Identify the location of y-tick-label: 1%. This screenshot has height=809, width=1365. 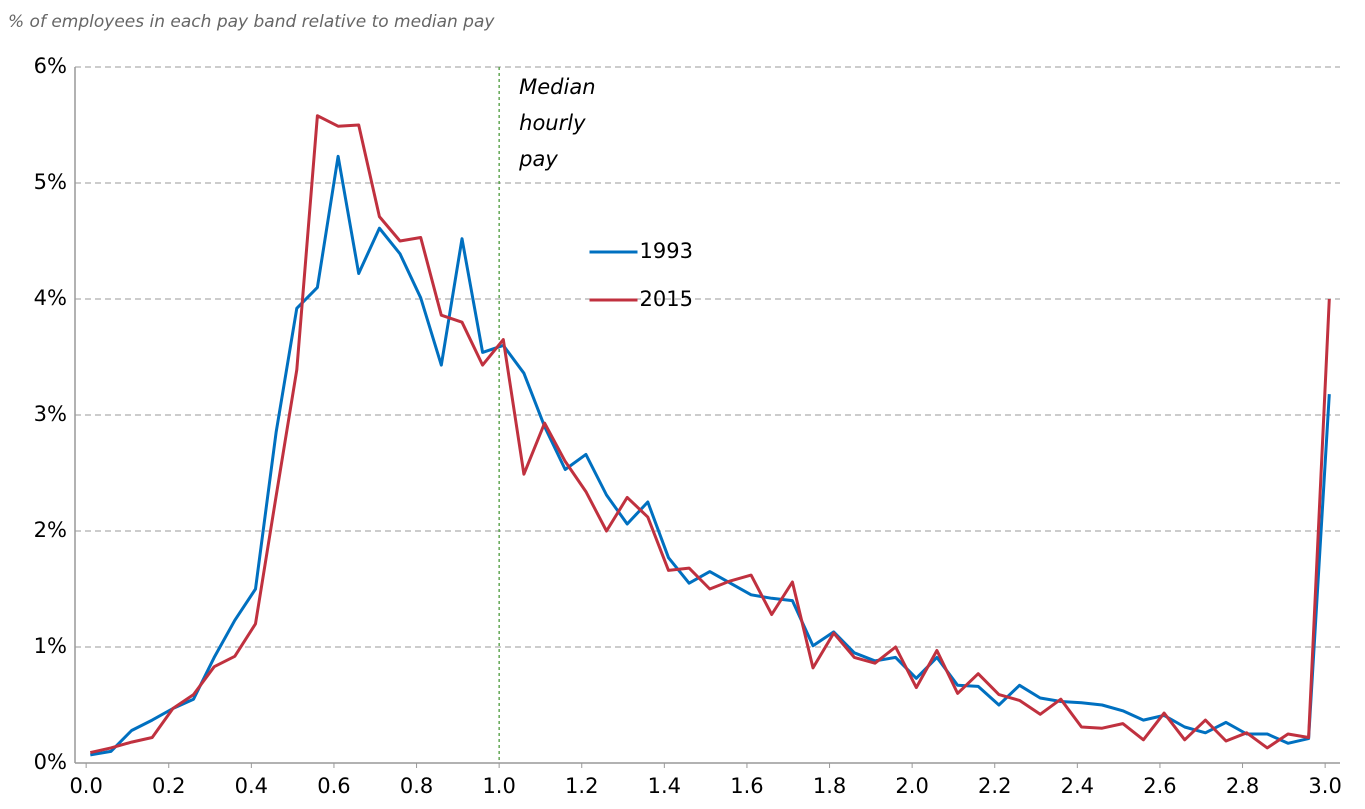
(50, 646).